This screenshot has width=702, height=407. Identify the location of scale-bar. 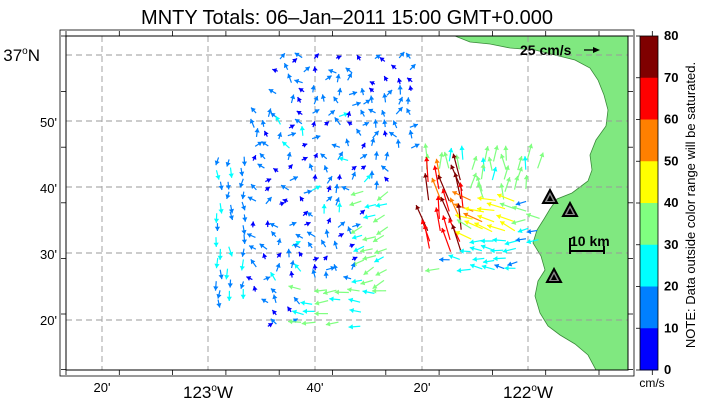
(587, 246).